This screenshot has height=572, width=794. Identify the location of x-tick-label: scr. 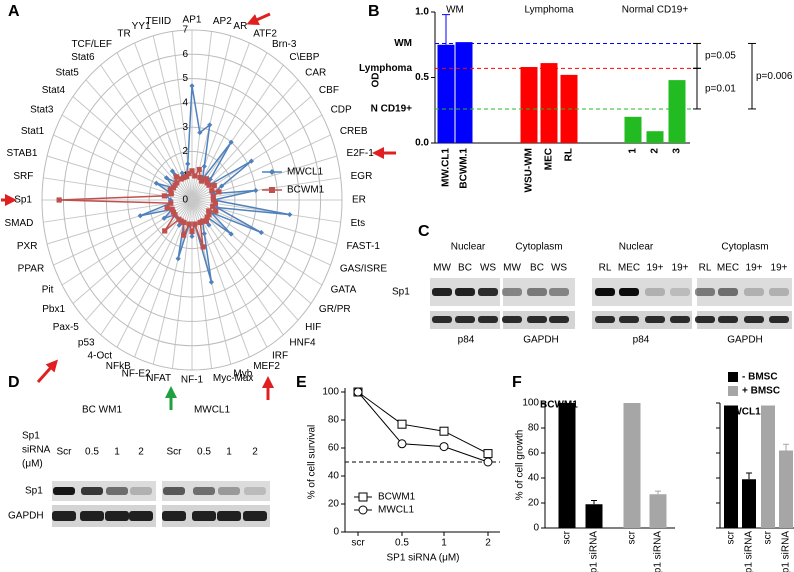
(567, 537).